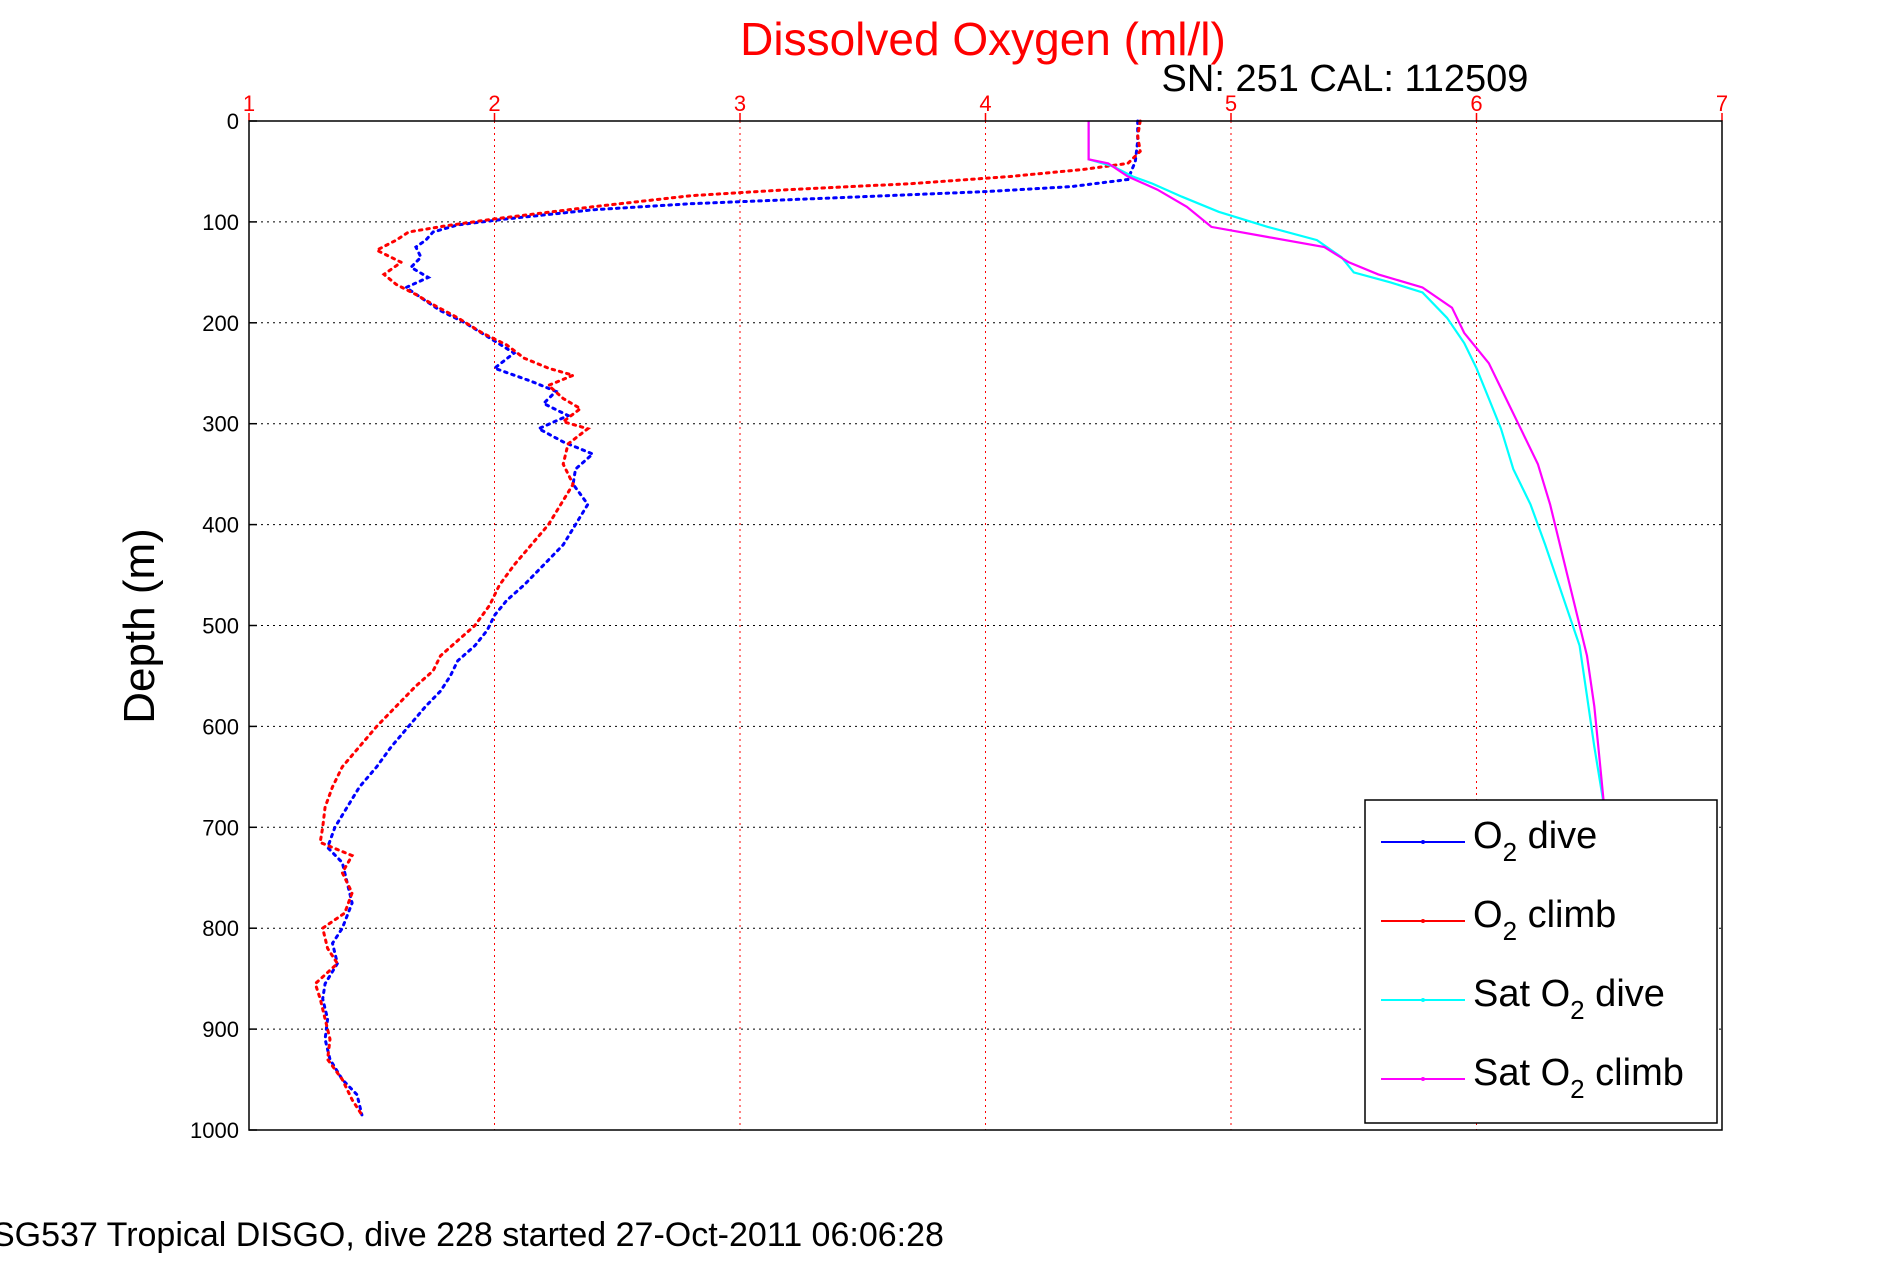 The height and width of the screenshot is (1262, 1891). I want to click on x-tick-label: 4, so click(985, 103).